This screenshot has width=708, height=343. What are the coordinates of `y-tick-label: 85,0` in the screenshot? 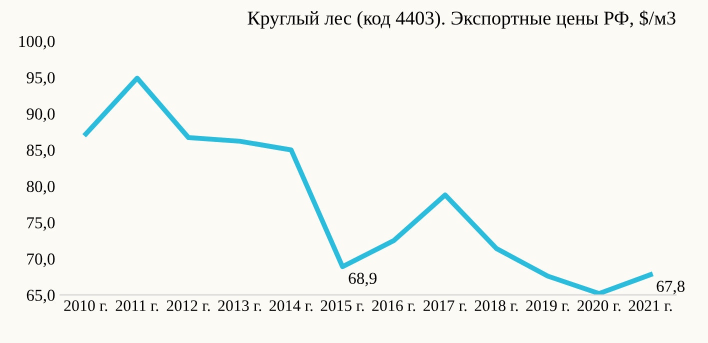 It's located at (40, 151).